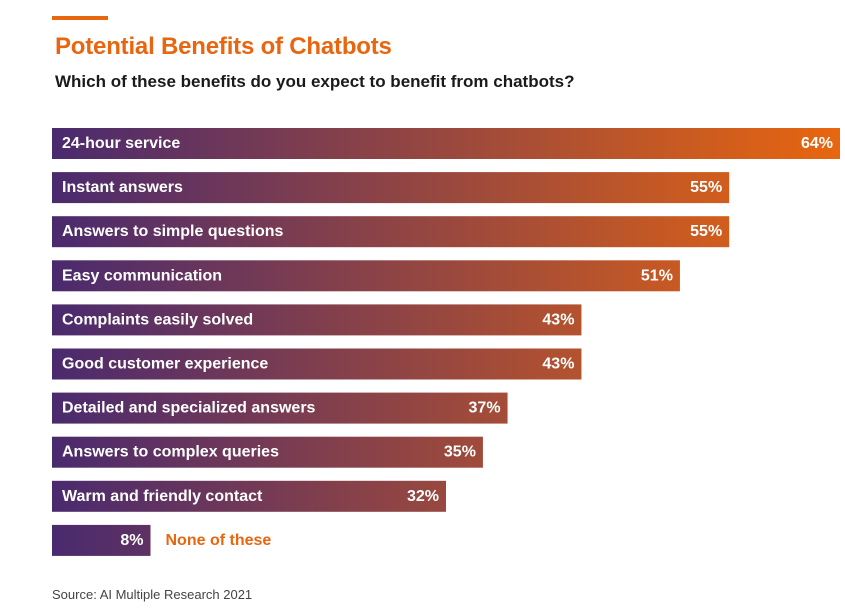 The width and height of the screenshot is (845, 611). What do you see at coordinates (219, 540) in the screenshot?
I see `bar-category-label-9: None of these` at bounding box center [219, 540].